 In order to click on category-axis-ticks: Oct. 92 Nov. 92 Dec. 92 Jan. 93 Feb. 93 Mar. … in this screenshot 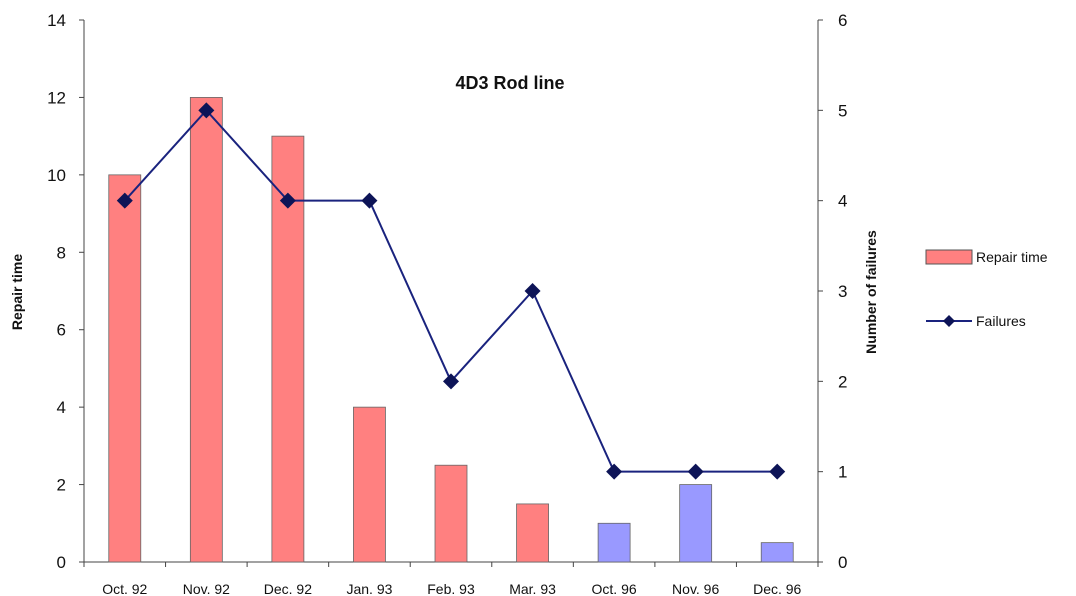, I will do `click(451, 579)`.